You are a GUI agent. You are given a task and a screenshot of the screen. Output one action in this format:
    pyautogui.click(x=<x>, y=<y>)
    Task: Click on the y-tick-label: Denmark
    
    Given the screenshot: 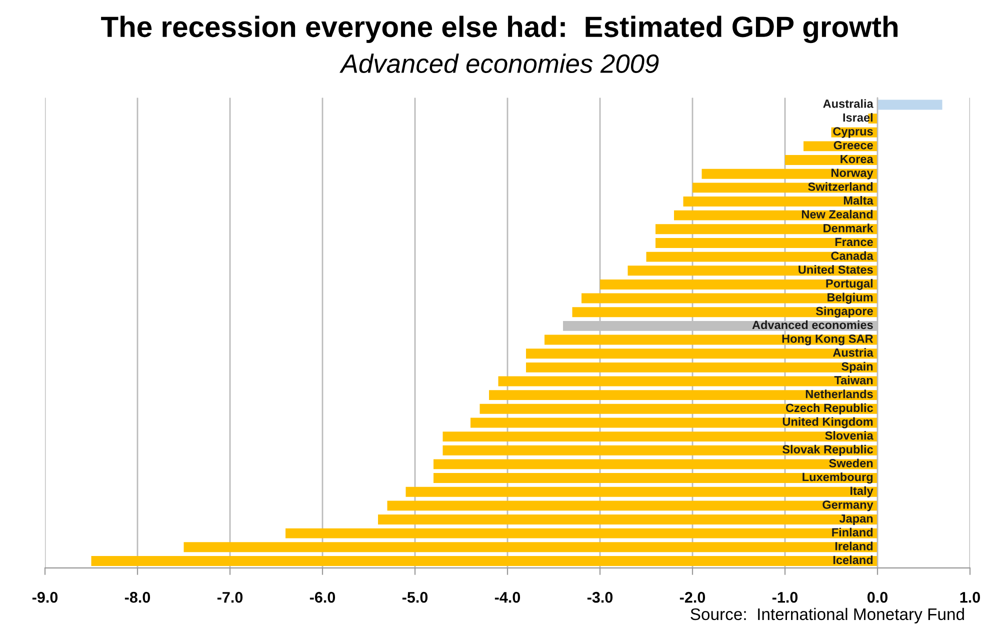 What is the action you would take?
    pyautogui.click(x=849, y=228)
    